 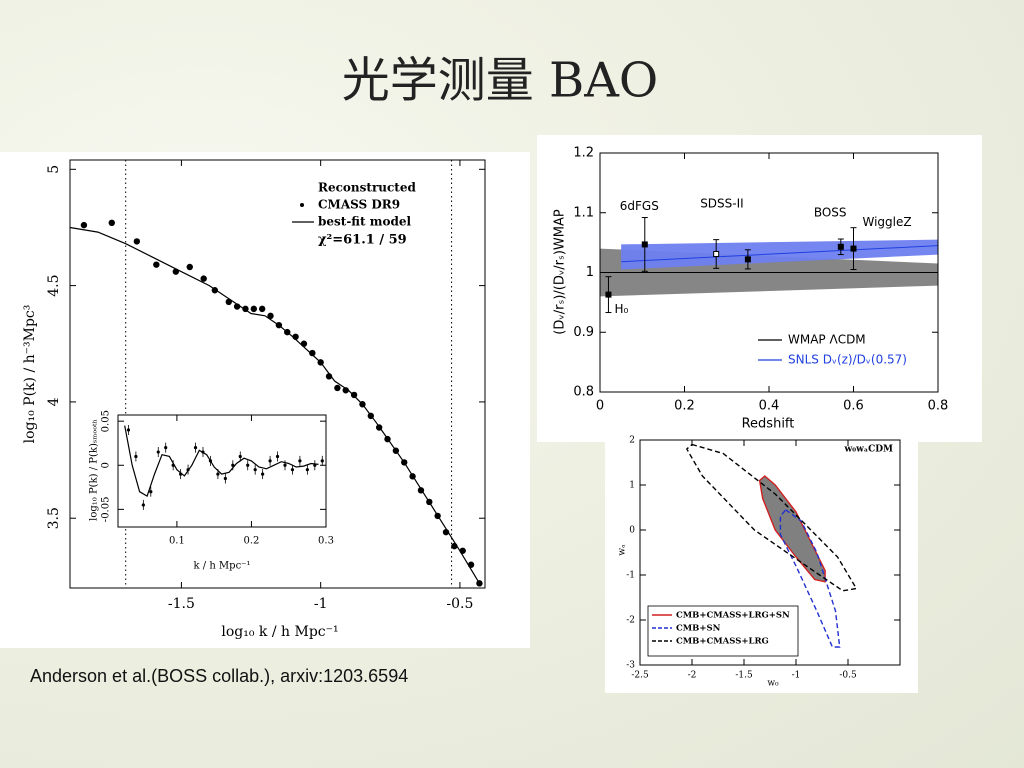 I want to click on x-axis-label: k / h Mpc⁻¹, so click(x=222, y=566).